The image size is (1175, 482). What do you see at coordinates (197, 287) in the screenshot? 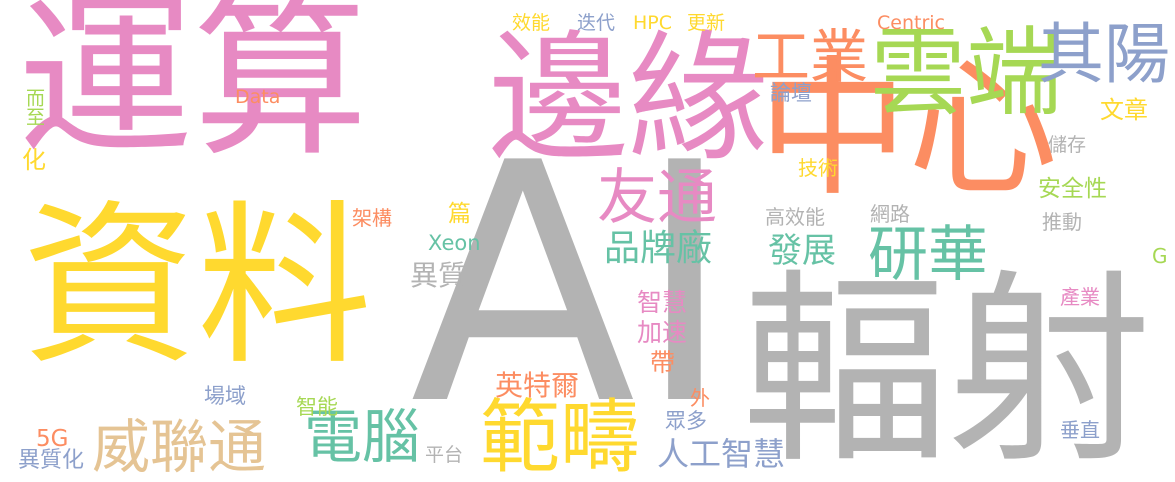
I see `cloud-word: 資料` at bounding box center [197, 287].